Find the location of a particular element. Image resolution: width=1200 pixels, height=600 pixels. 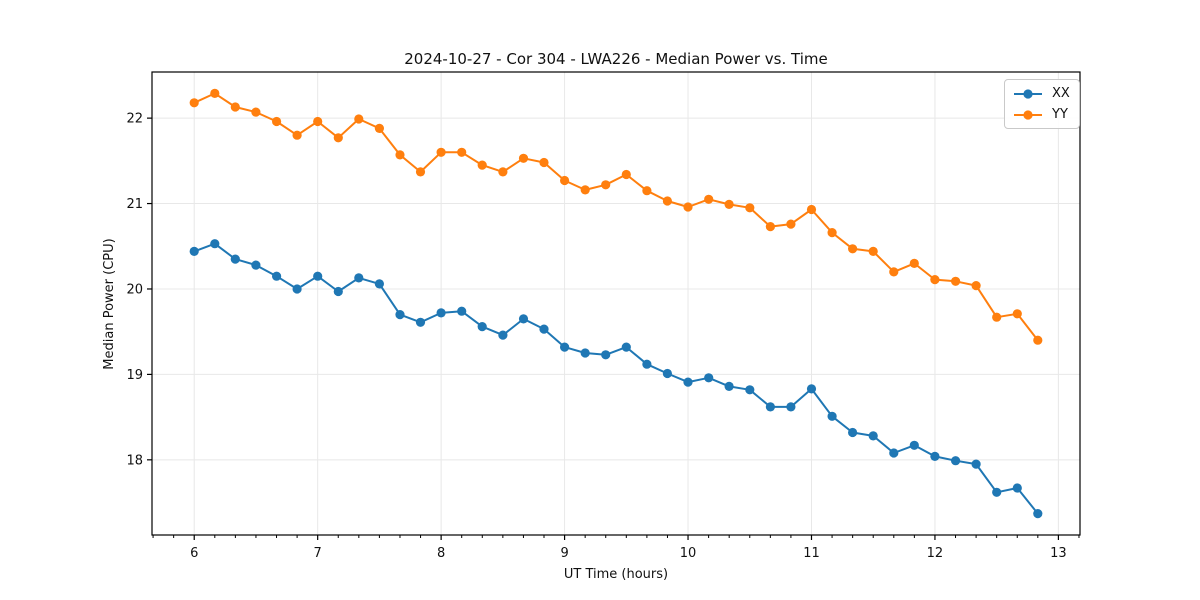

legend-label-xx: XX is located at coordinates (1061, 93).